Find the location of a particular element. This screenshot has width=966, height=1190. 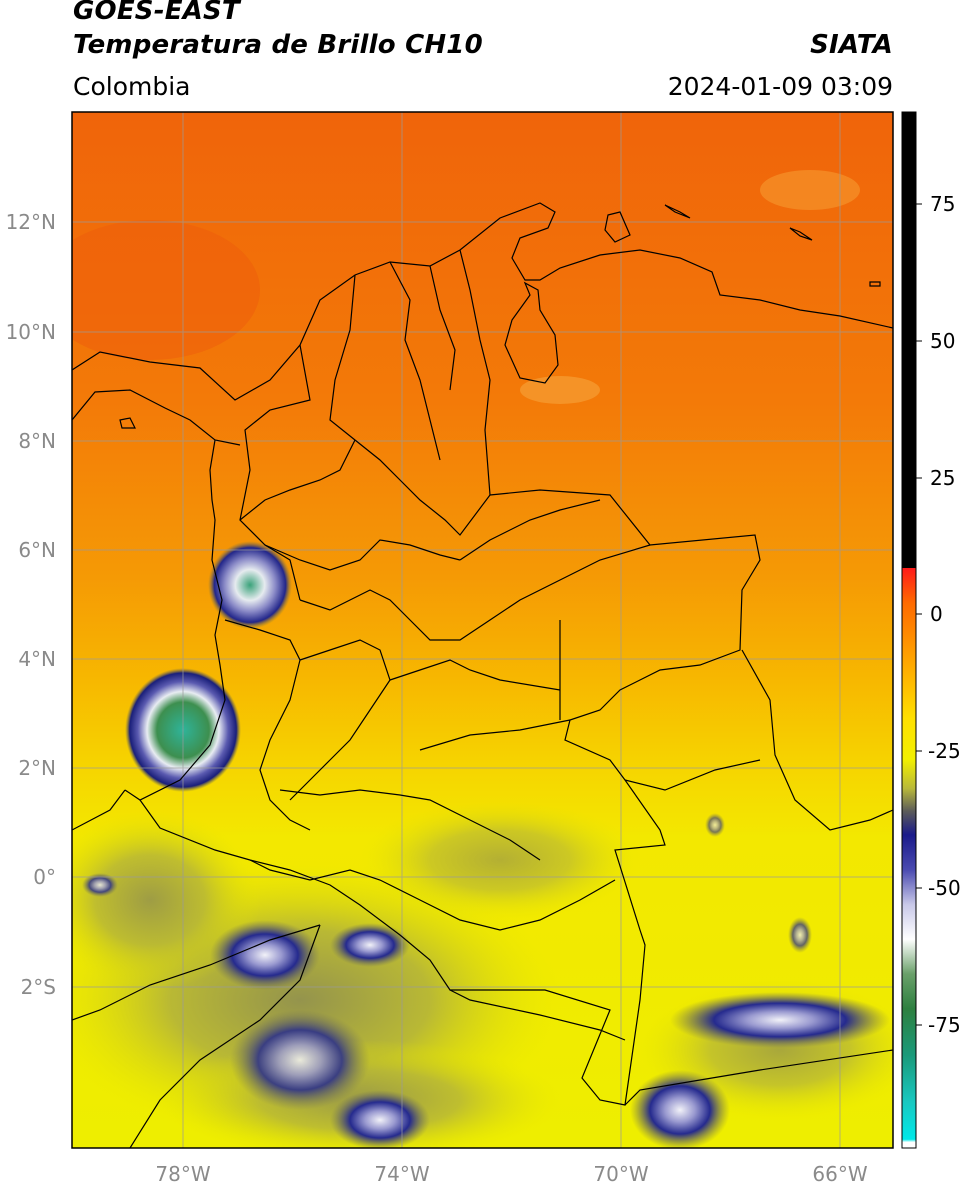

colorbar-black-band is located at coordinates (909, 340).